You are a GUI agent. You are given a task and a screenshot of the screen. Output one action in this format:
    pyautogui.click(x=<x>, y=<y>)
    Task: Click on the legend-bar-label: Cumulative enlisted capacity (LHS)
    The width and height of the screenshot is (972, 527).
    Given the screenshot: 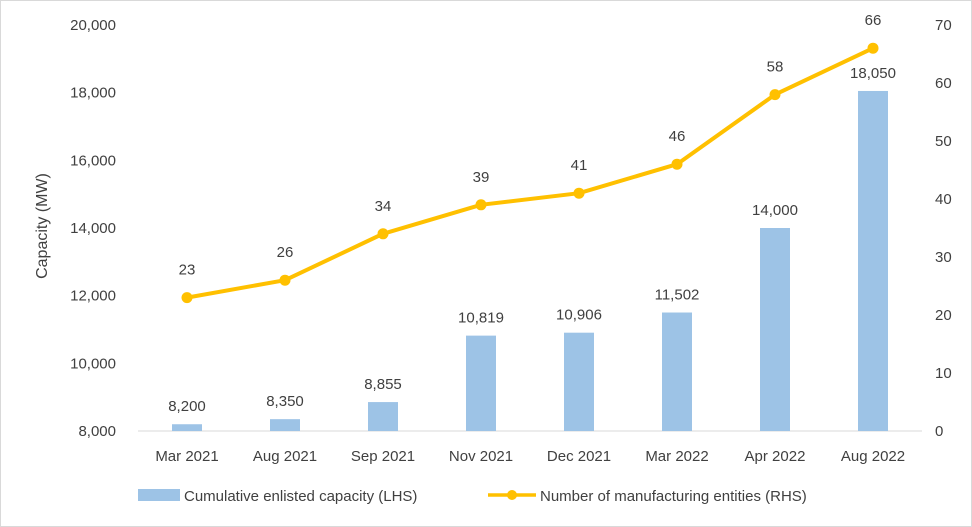 What is the action you would take?
    pyautogui.click(x=300, y=496)
    